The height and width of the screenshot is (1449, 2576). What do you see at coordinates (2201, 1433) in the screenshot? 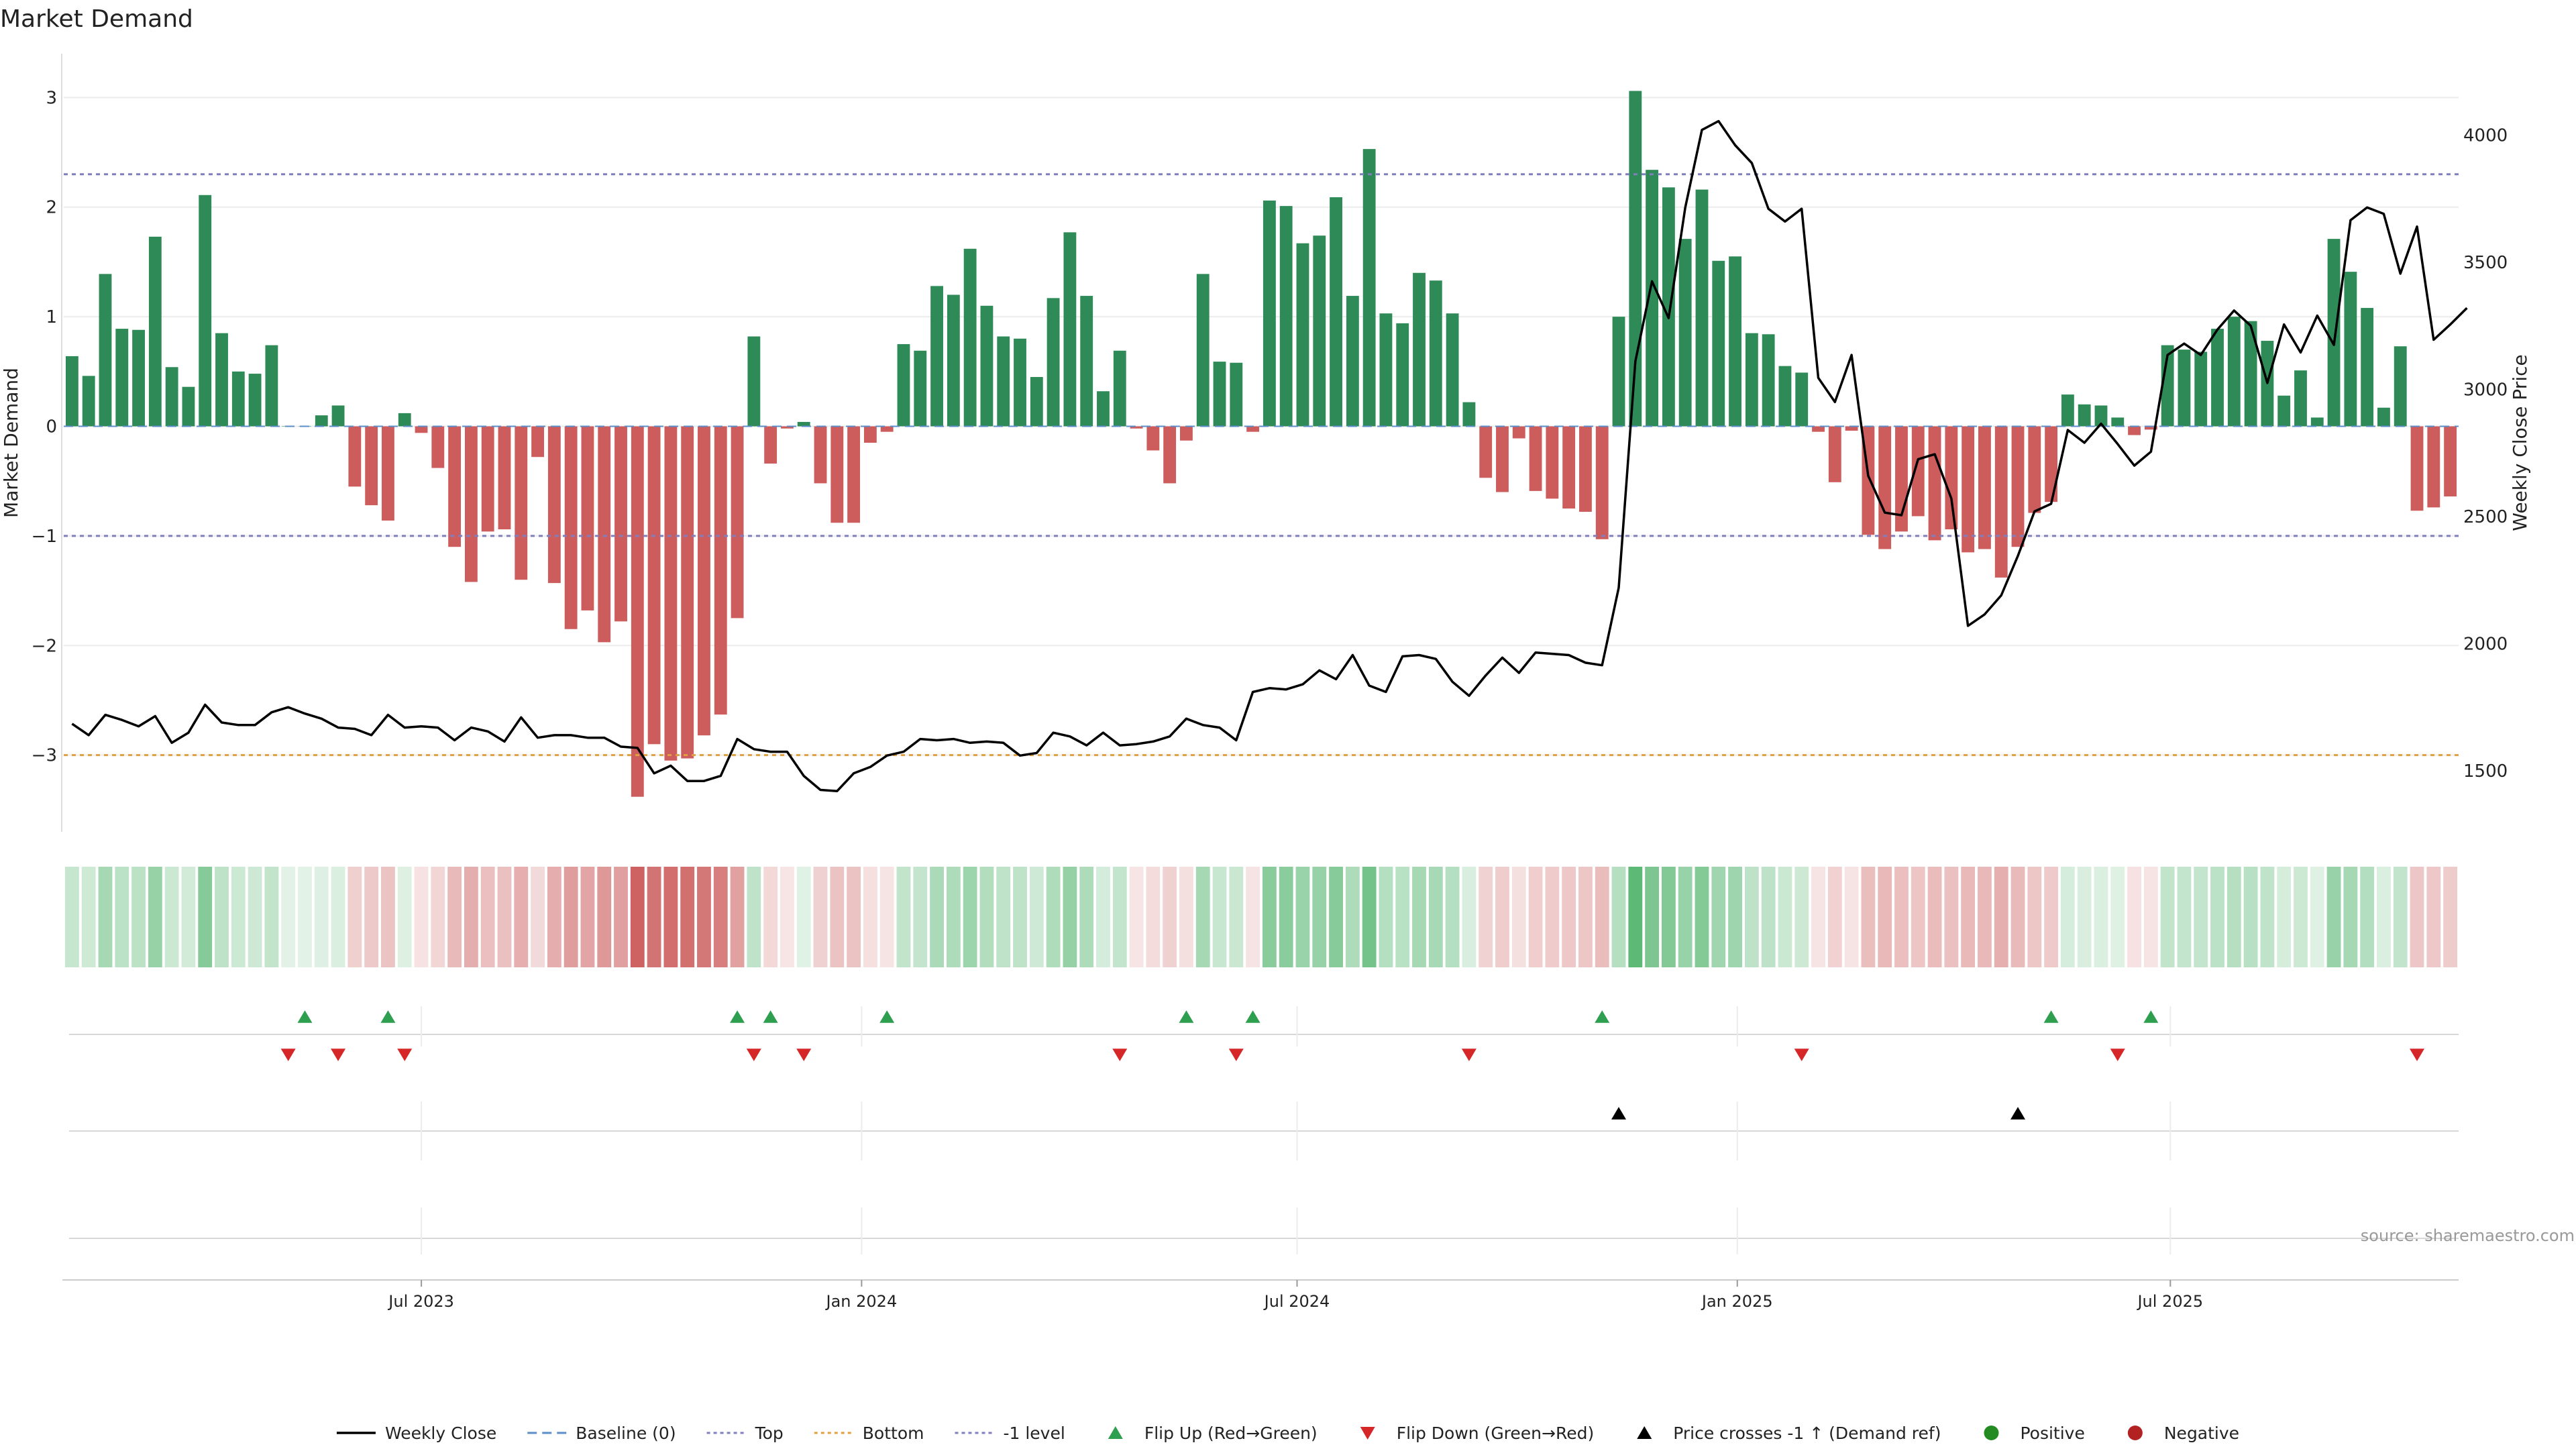
I see `legend-label: Negative` at bounding box center [2201, 1433].